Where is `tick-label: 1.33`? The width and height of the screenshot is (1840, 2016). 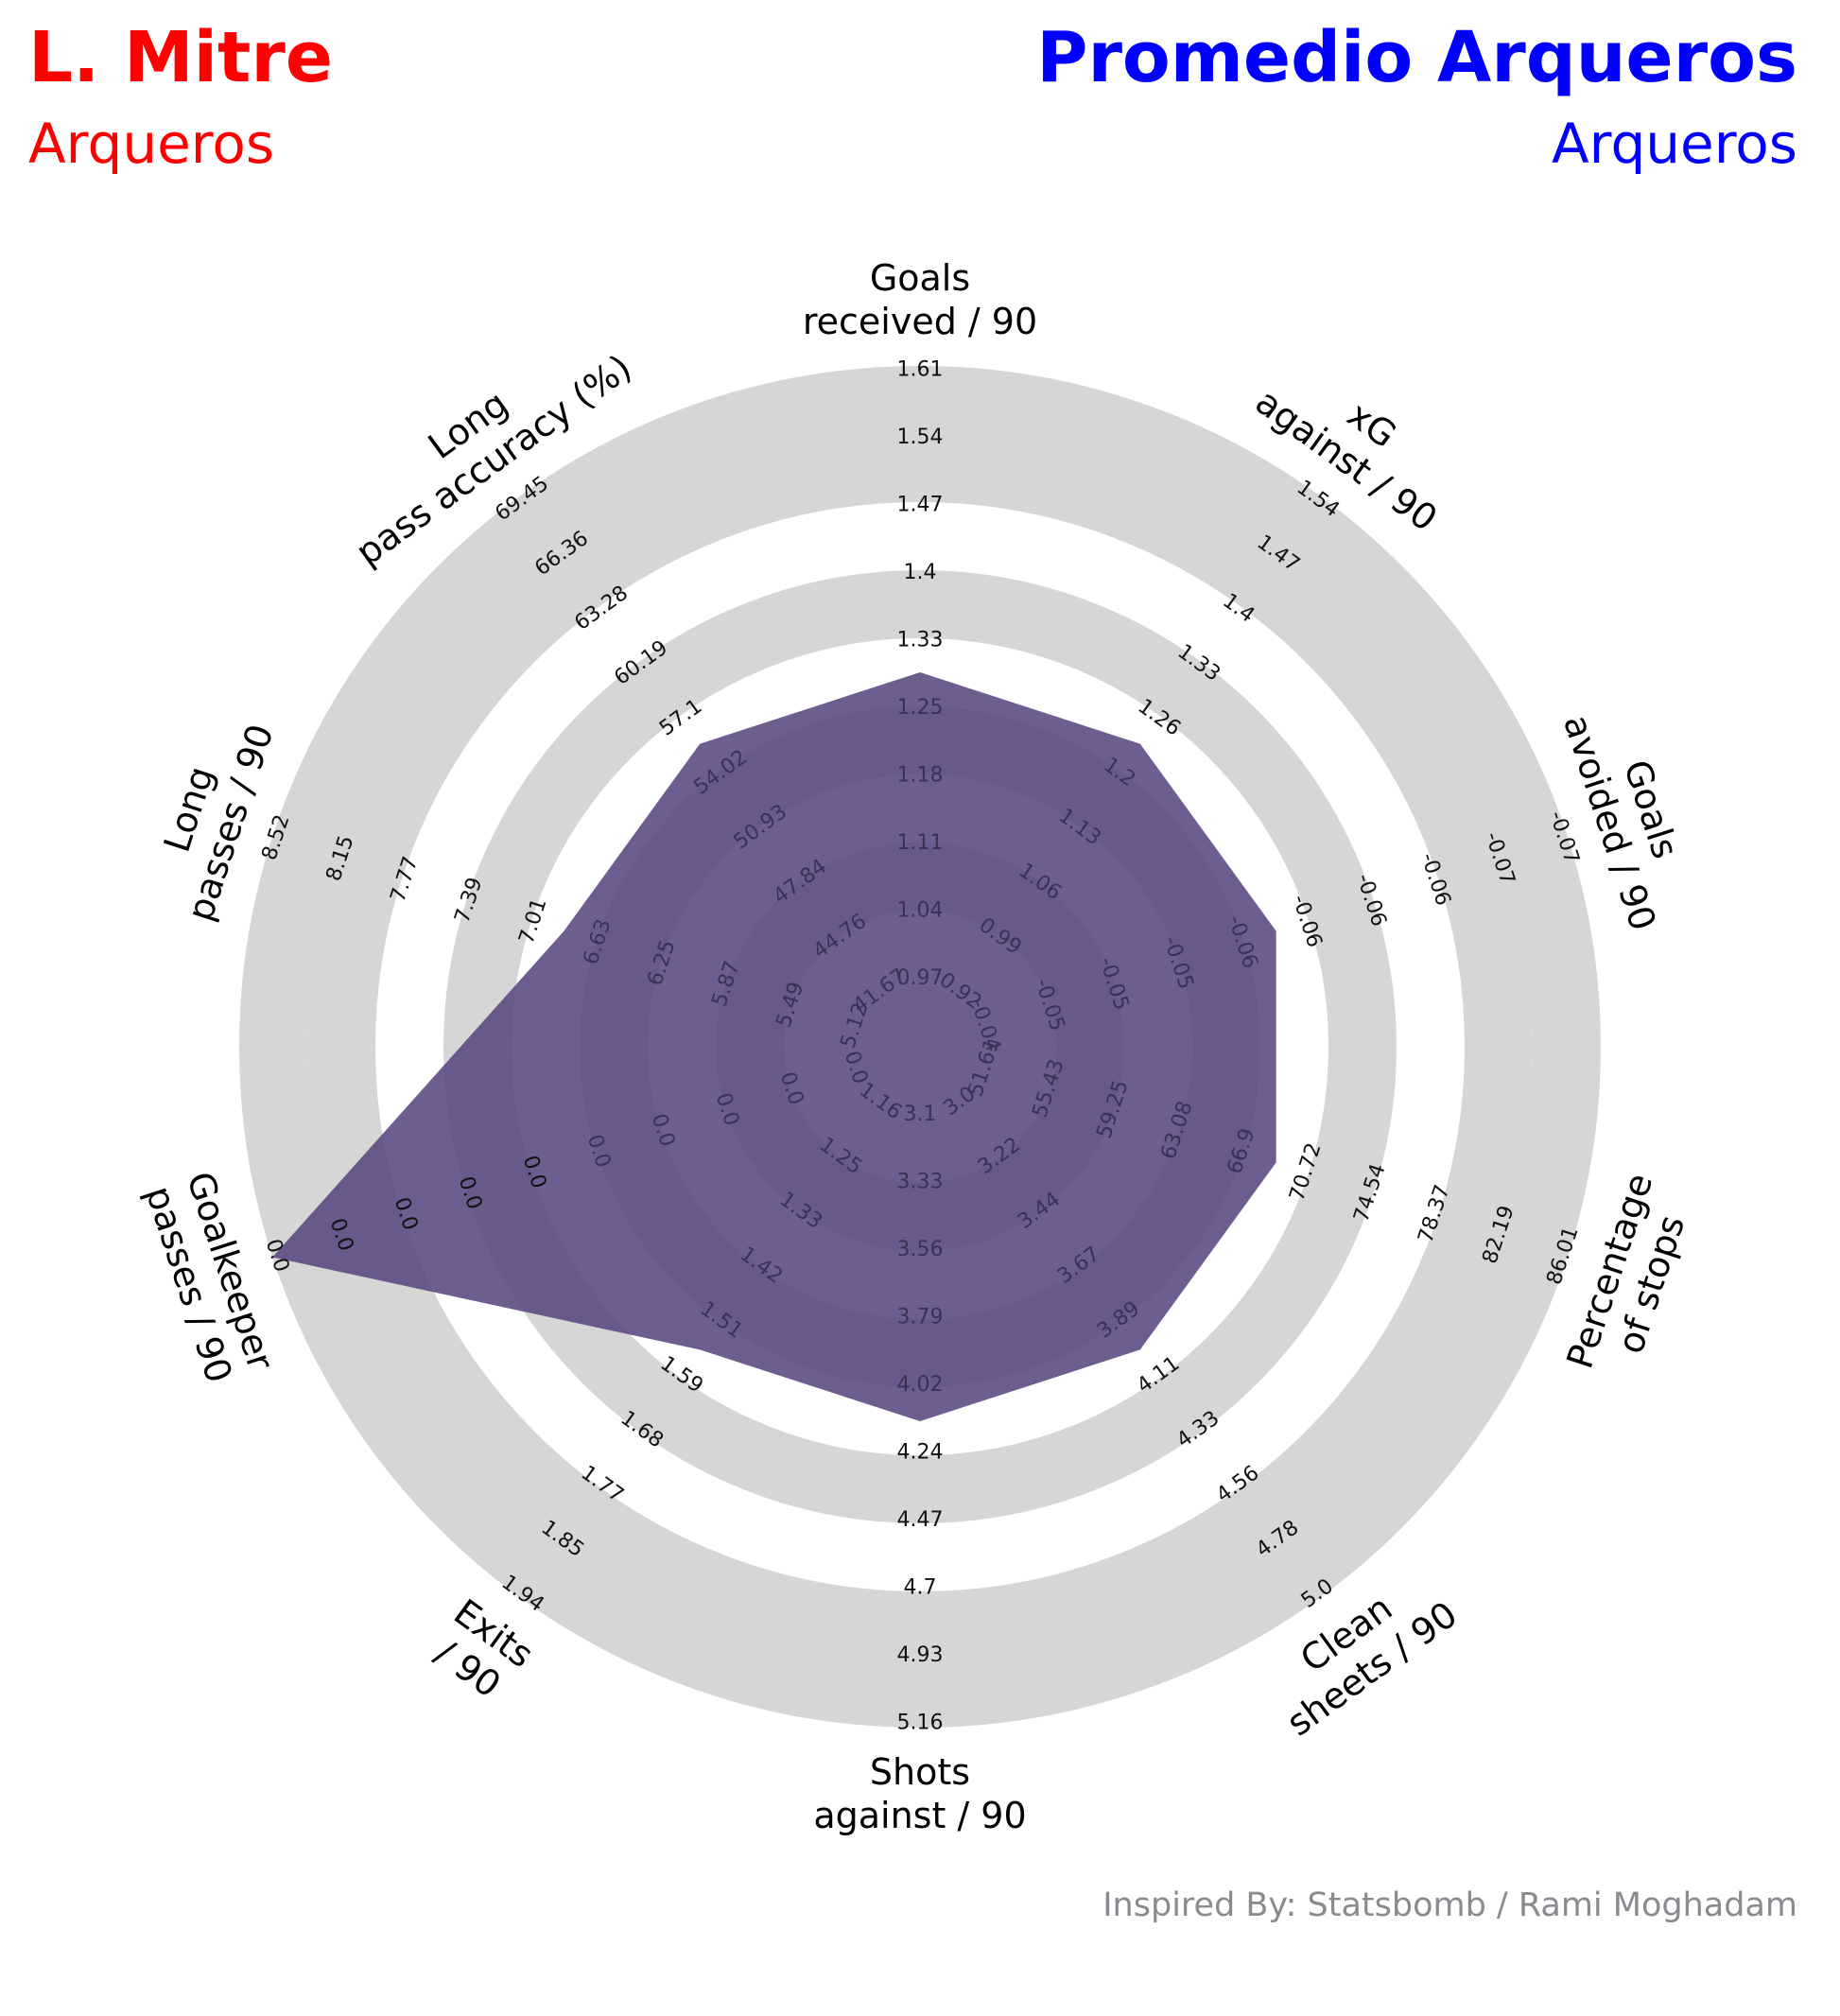
tick-label: 1.33 is located at coordinates (920, 640).